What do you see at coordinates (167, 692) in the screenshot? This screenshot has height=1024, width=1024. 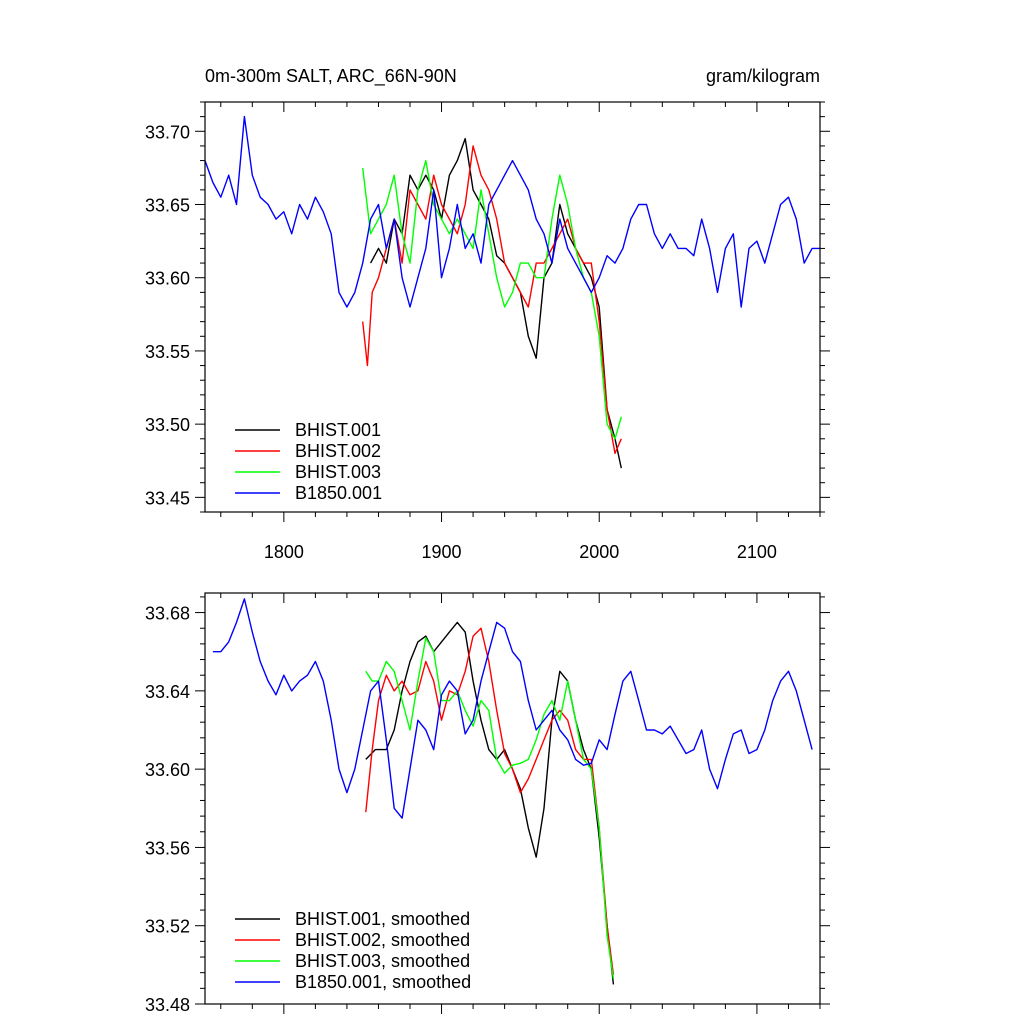 I see `y-tick-label: 33.64` at bounding box center [167, 692].